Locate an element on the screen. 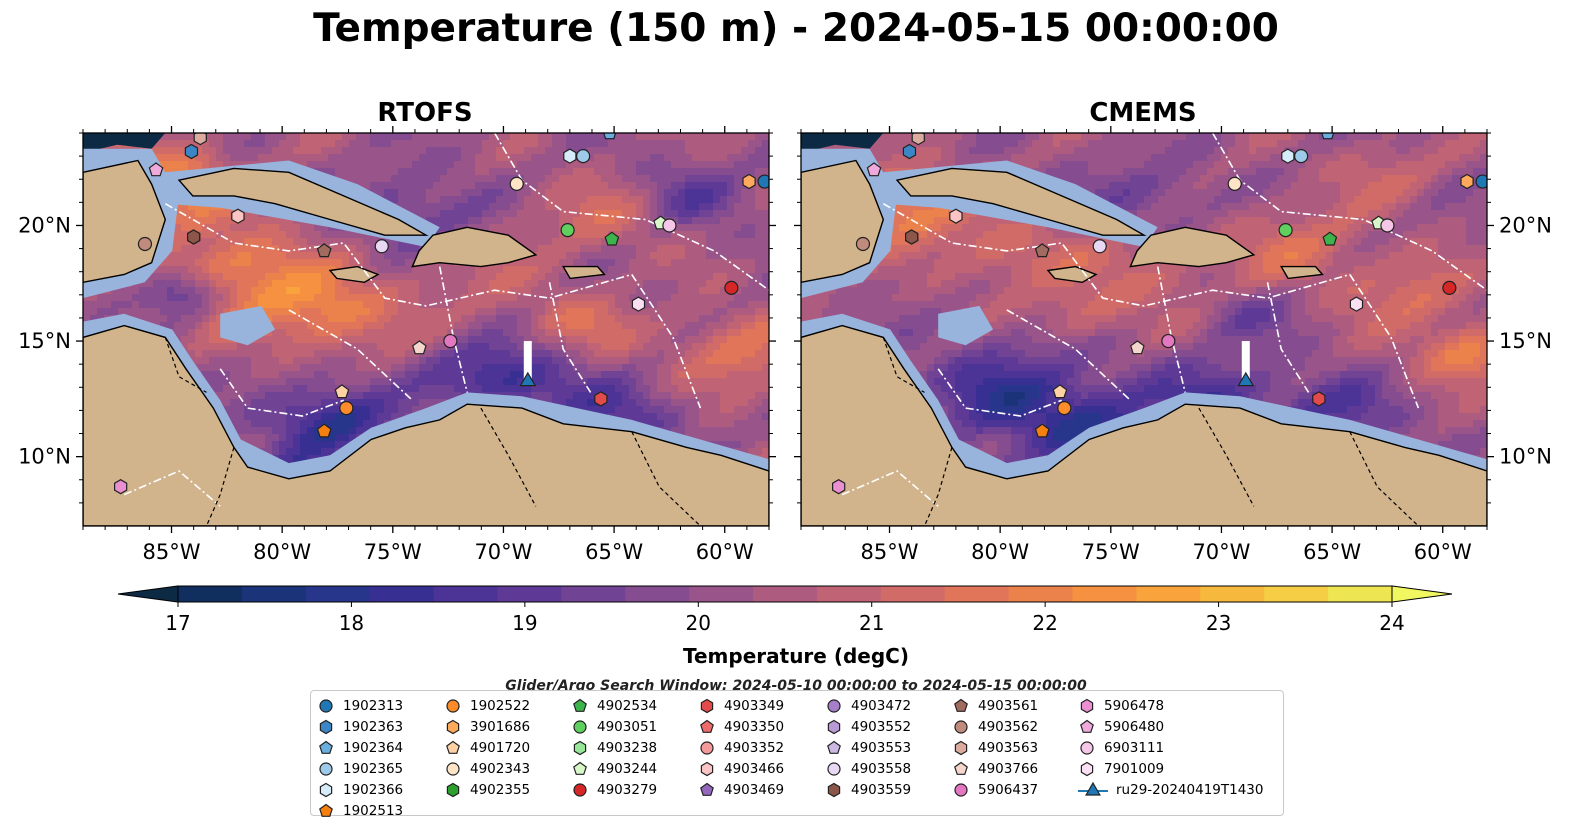 The image size is (1592, 829). legend-item: 5906478 is located at coordinates (1170, 705).